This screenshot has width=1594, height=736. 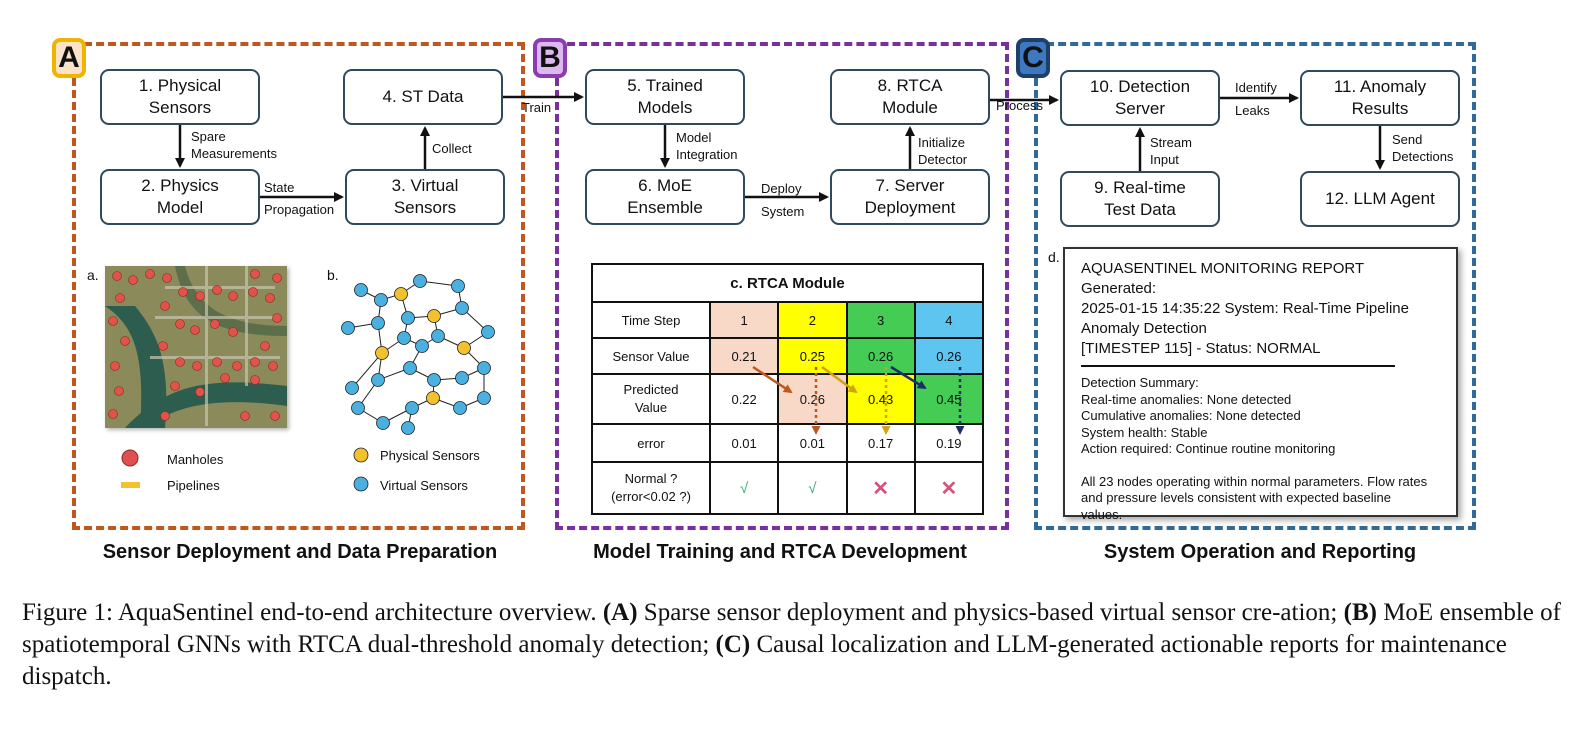 I want to click on legend-manholes: Manholes, so click(x=195, y=459).